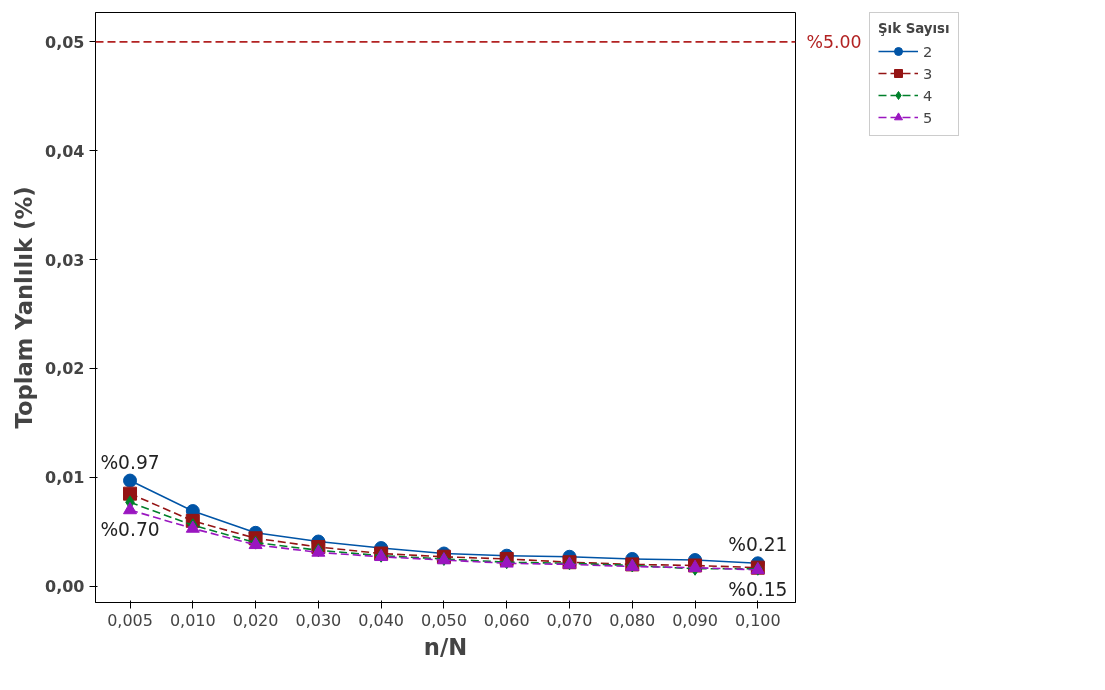 The width and height of the screenshot is (1105, 690). Describe the element at coordinates (928, 117) in the screenshot. I see `legend-label: 5` at that location.